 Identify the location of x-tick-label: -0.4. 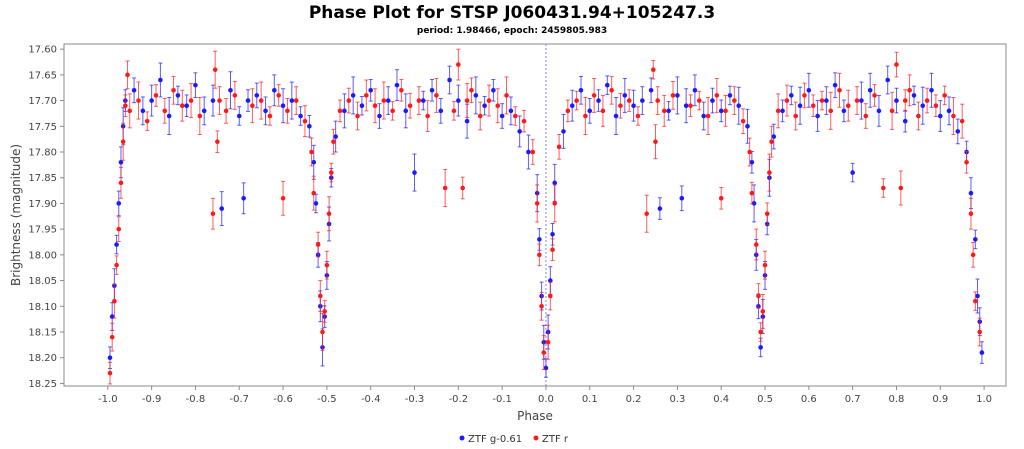
(371, 399).